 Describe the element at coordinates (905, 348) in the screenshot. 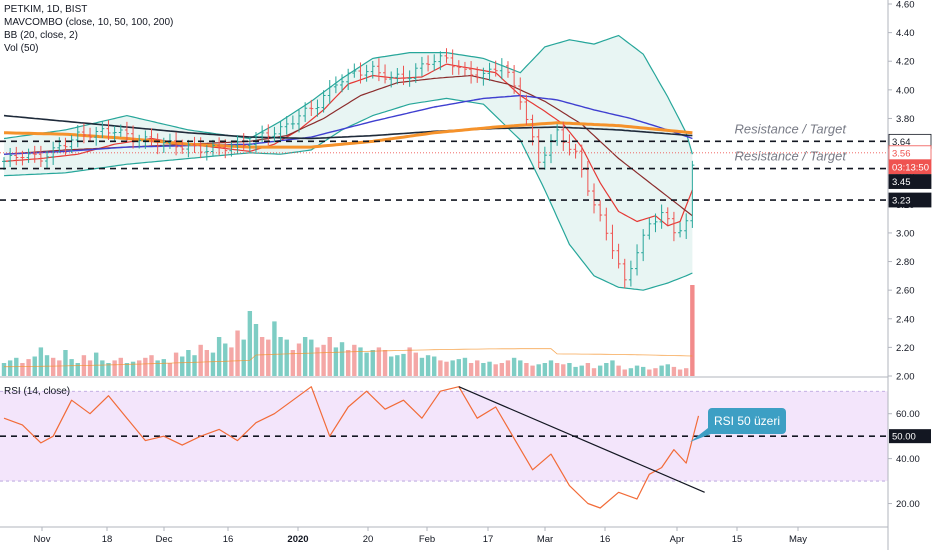

I see `price-tick-label: 2.20` at that location.